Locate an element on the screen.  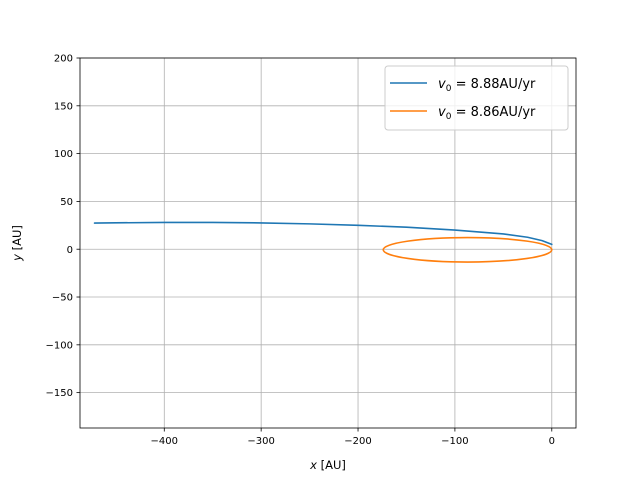
legend-label-0: v0 = 8.88AU/yr is located at coordinates (487, 85).